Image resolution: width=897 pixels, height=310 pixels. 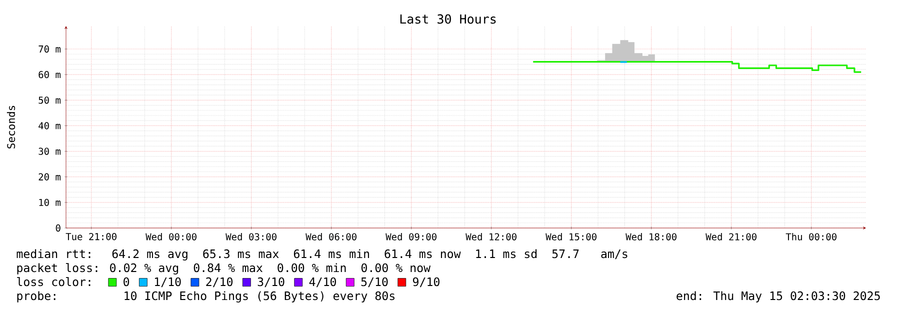 What do you see at coordinates (778, 296) in the screenshot?
I see `text: end: Thu May 15 02:03:30 2025` at bounding box center [778, 296].